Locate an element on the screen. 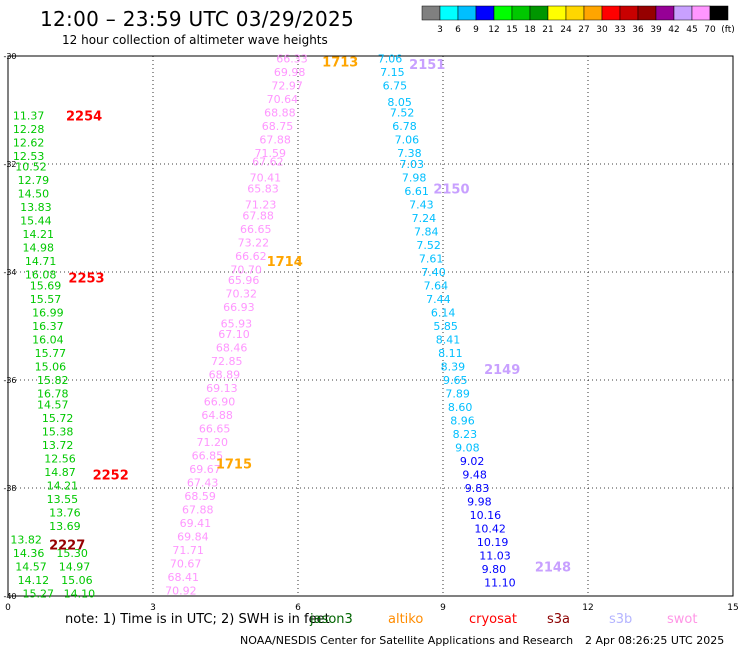  data-point-label: 12.62 is located at coordinates (29, 142).